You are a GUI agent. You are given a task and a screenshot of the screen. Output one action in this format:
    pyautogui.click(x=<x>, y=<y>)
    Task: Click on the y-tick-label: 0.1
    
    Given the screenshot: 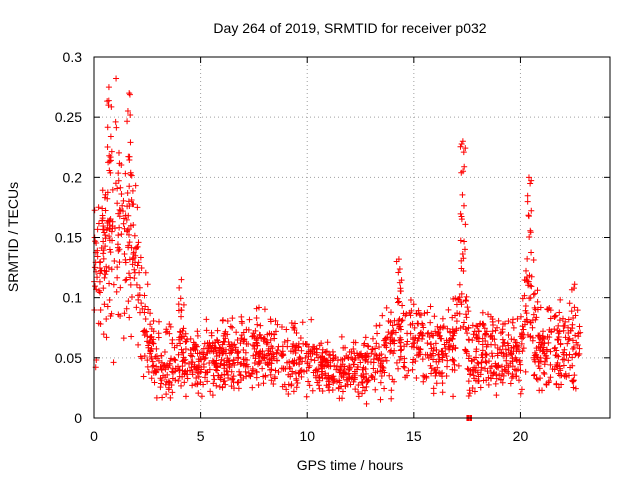 What is the action you would take?
    pyautogui.click(x=73, y=298)
    